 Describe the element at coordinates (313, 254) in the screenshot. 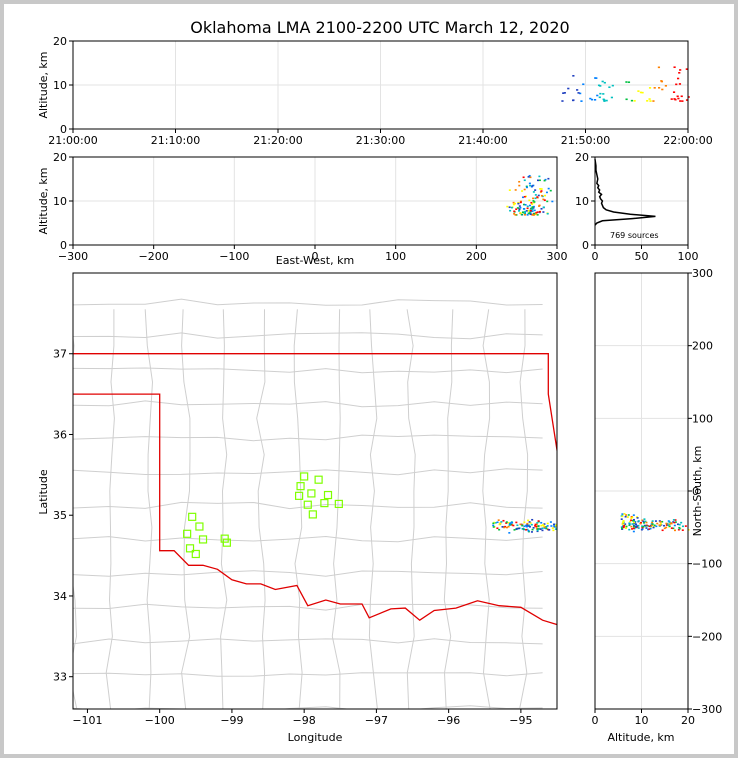

I see `east-west-x-ticks: −300 −200 −100 0 100 200 300` at that location.